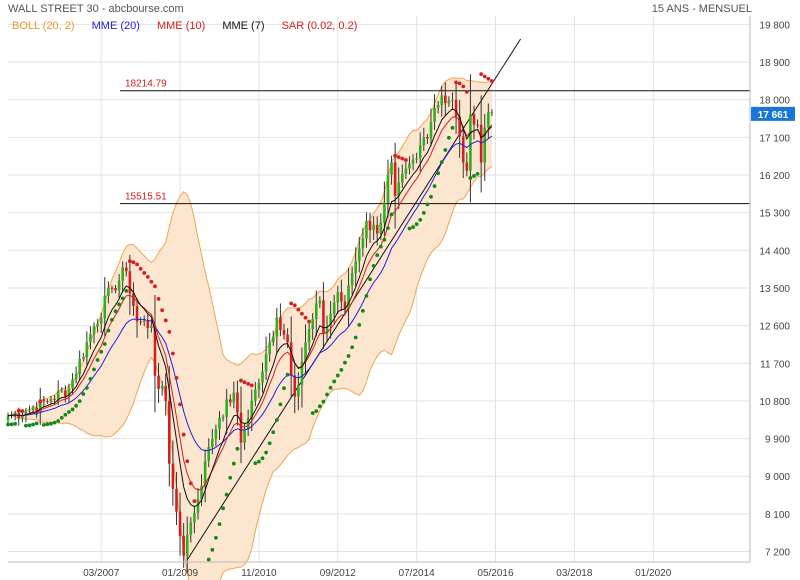 The image size is (800, 580). Describe the element at coordinates (777, 477) in the screenshot. I see `y-tick-label: 9 000` at that location.